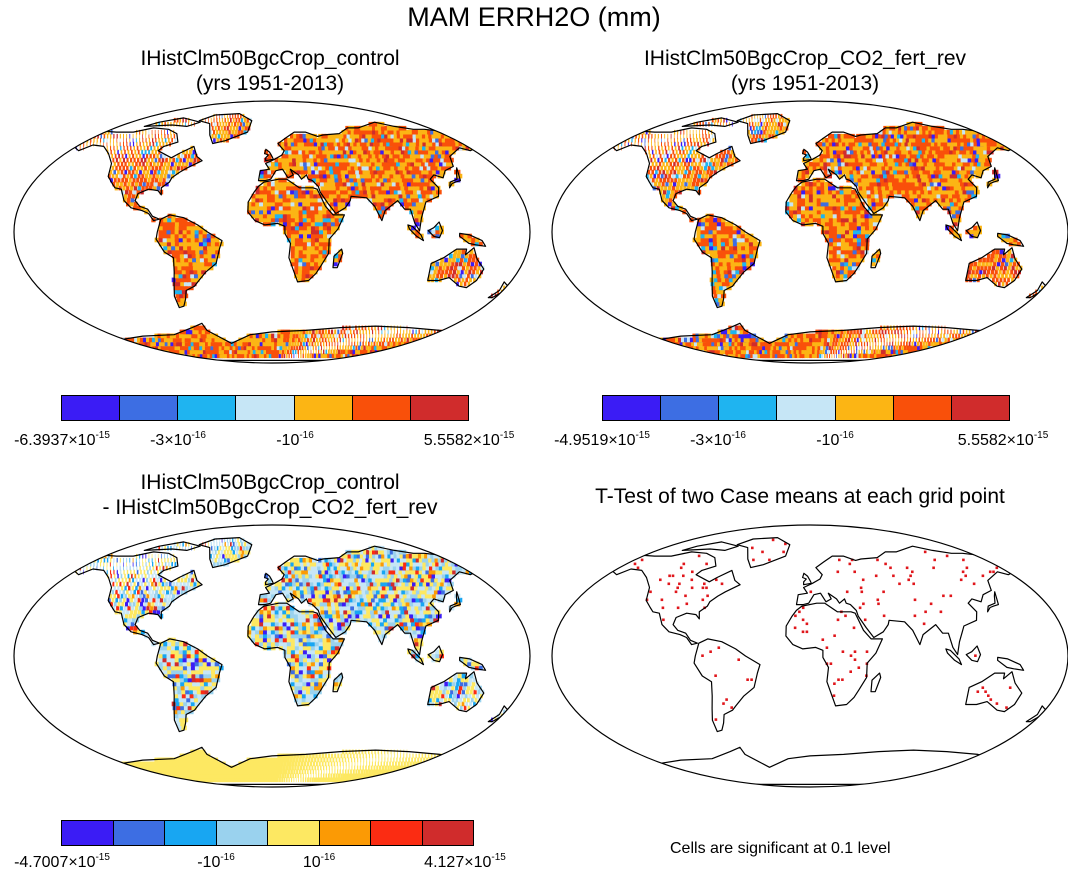 The width and height of the screenshot is (1068, 872). Describe the element at coordinates (295, 440) in the screenshot. I see `cbar-control-label-2: -10-16` at that location.